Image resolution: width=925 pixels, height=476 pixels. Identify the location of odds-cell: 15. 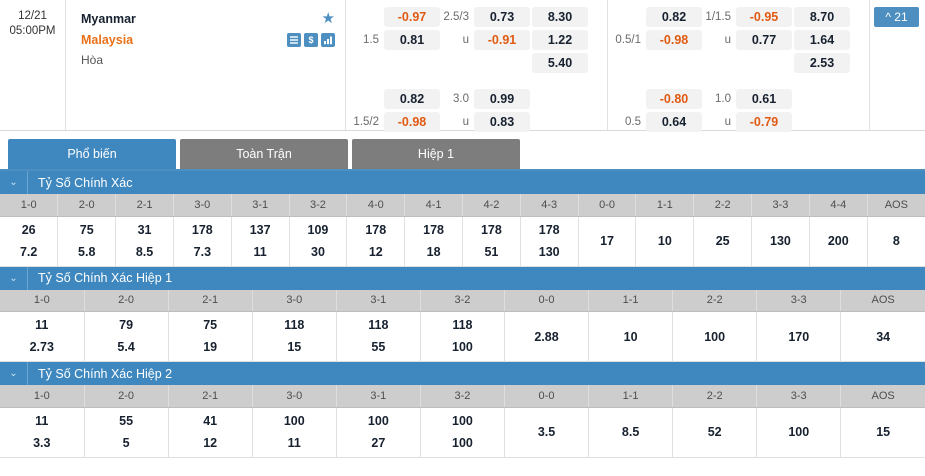
(882, 432).